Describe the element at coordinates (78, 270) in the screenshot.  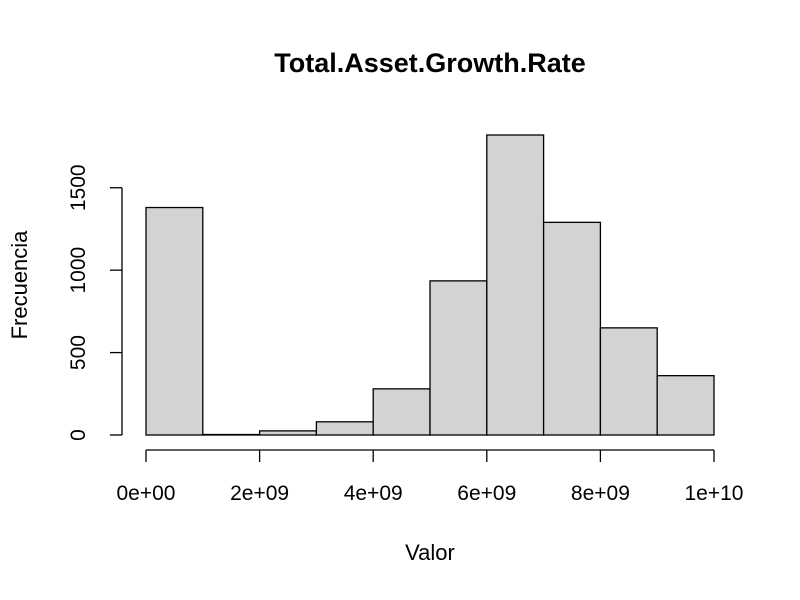
I see `y-tick-label-2: 1000` at that location.